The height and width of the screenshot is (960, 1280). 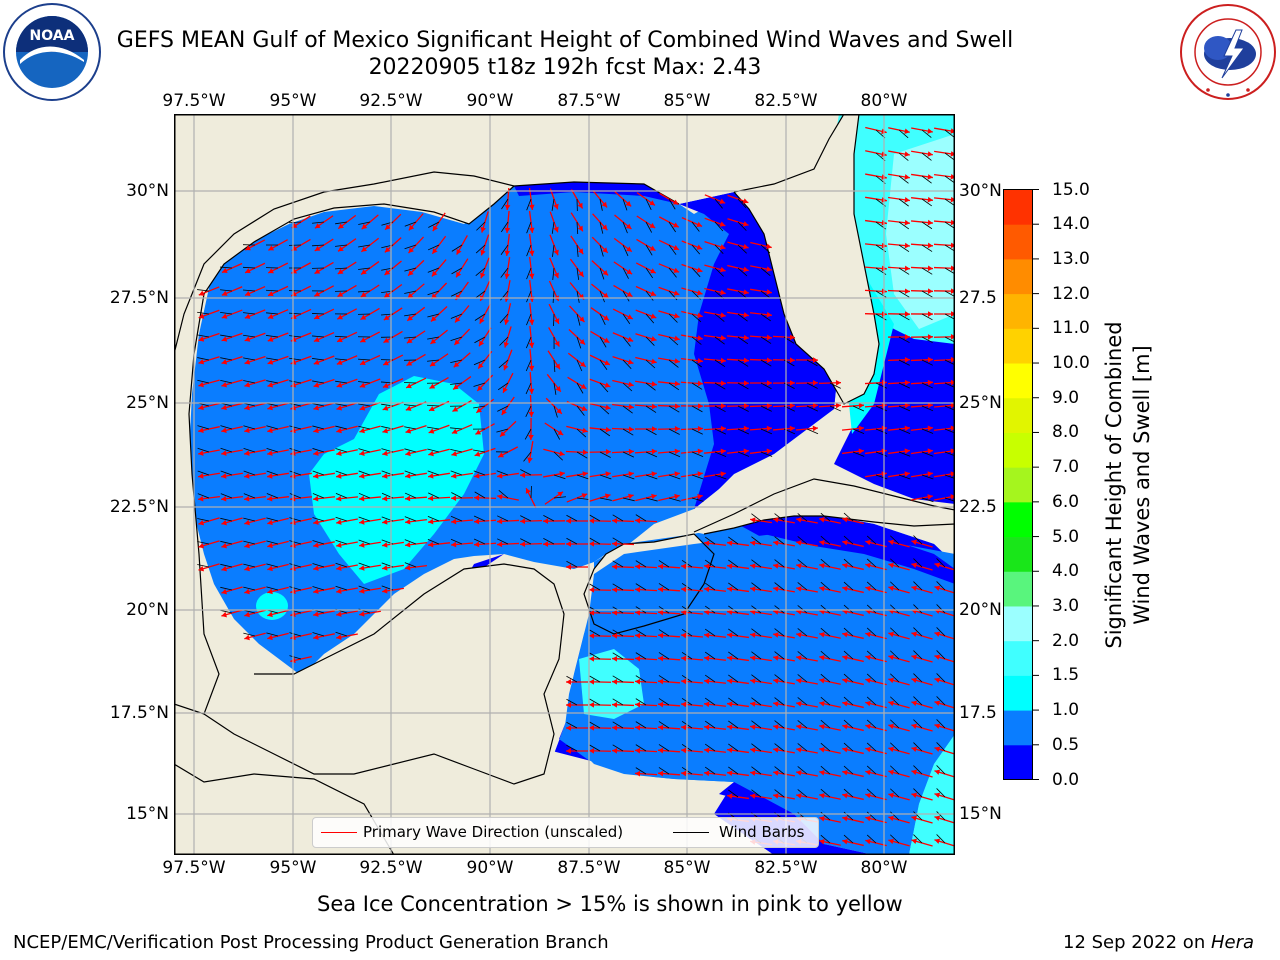 What do you see at coordinates (147, 610) in the screenshot?
I see `lat-tick-left: 20°N` at bounding box center [147, 610].